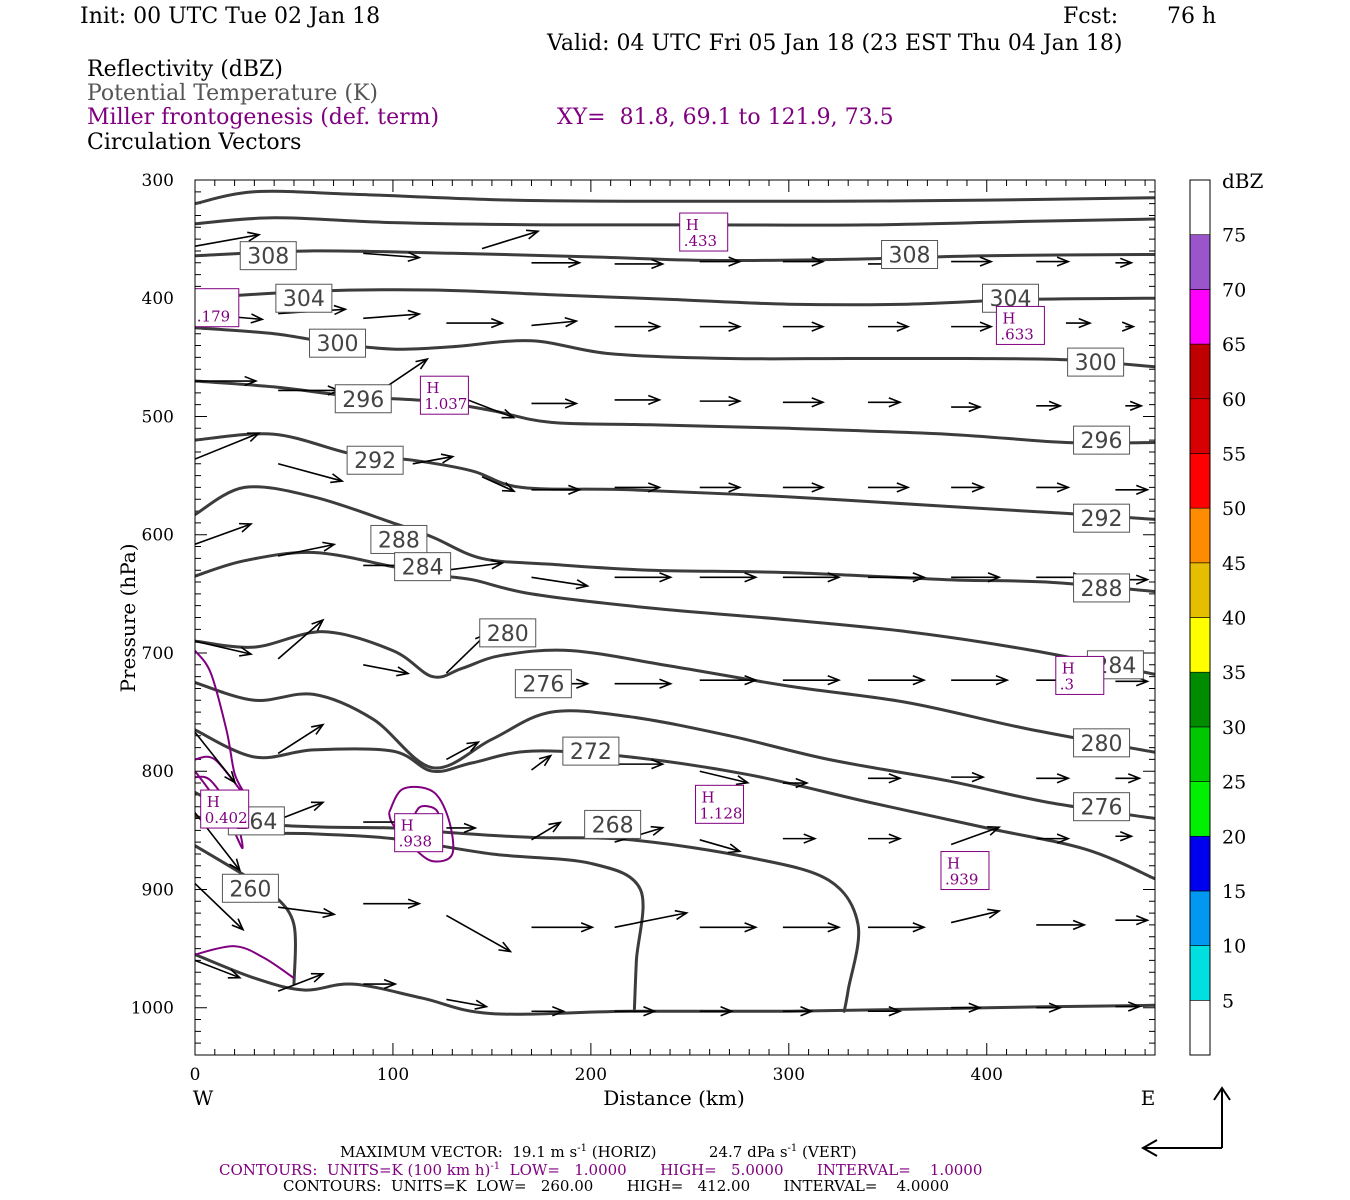  Describe the element at coordinates (674, 1098) in the screenshot. I see `x-axis-title: Distance (km)` at that location.